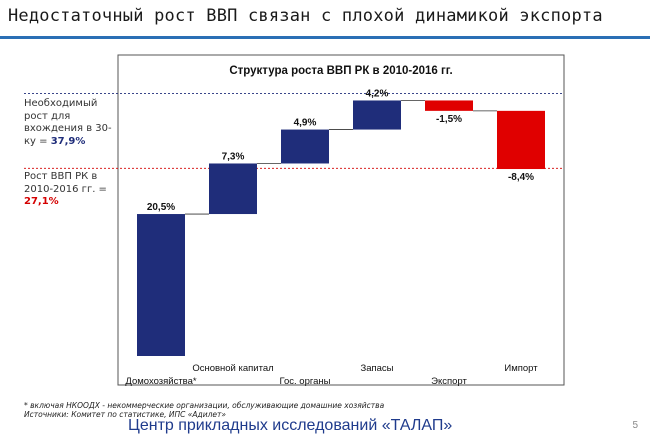 The width and height of the screenshot is (650, 448). What do you see at coordinates (449, 119) in the screenshot?
I see `value-label: -1,5%` at bounding box center [449, 119].